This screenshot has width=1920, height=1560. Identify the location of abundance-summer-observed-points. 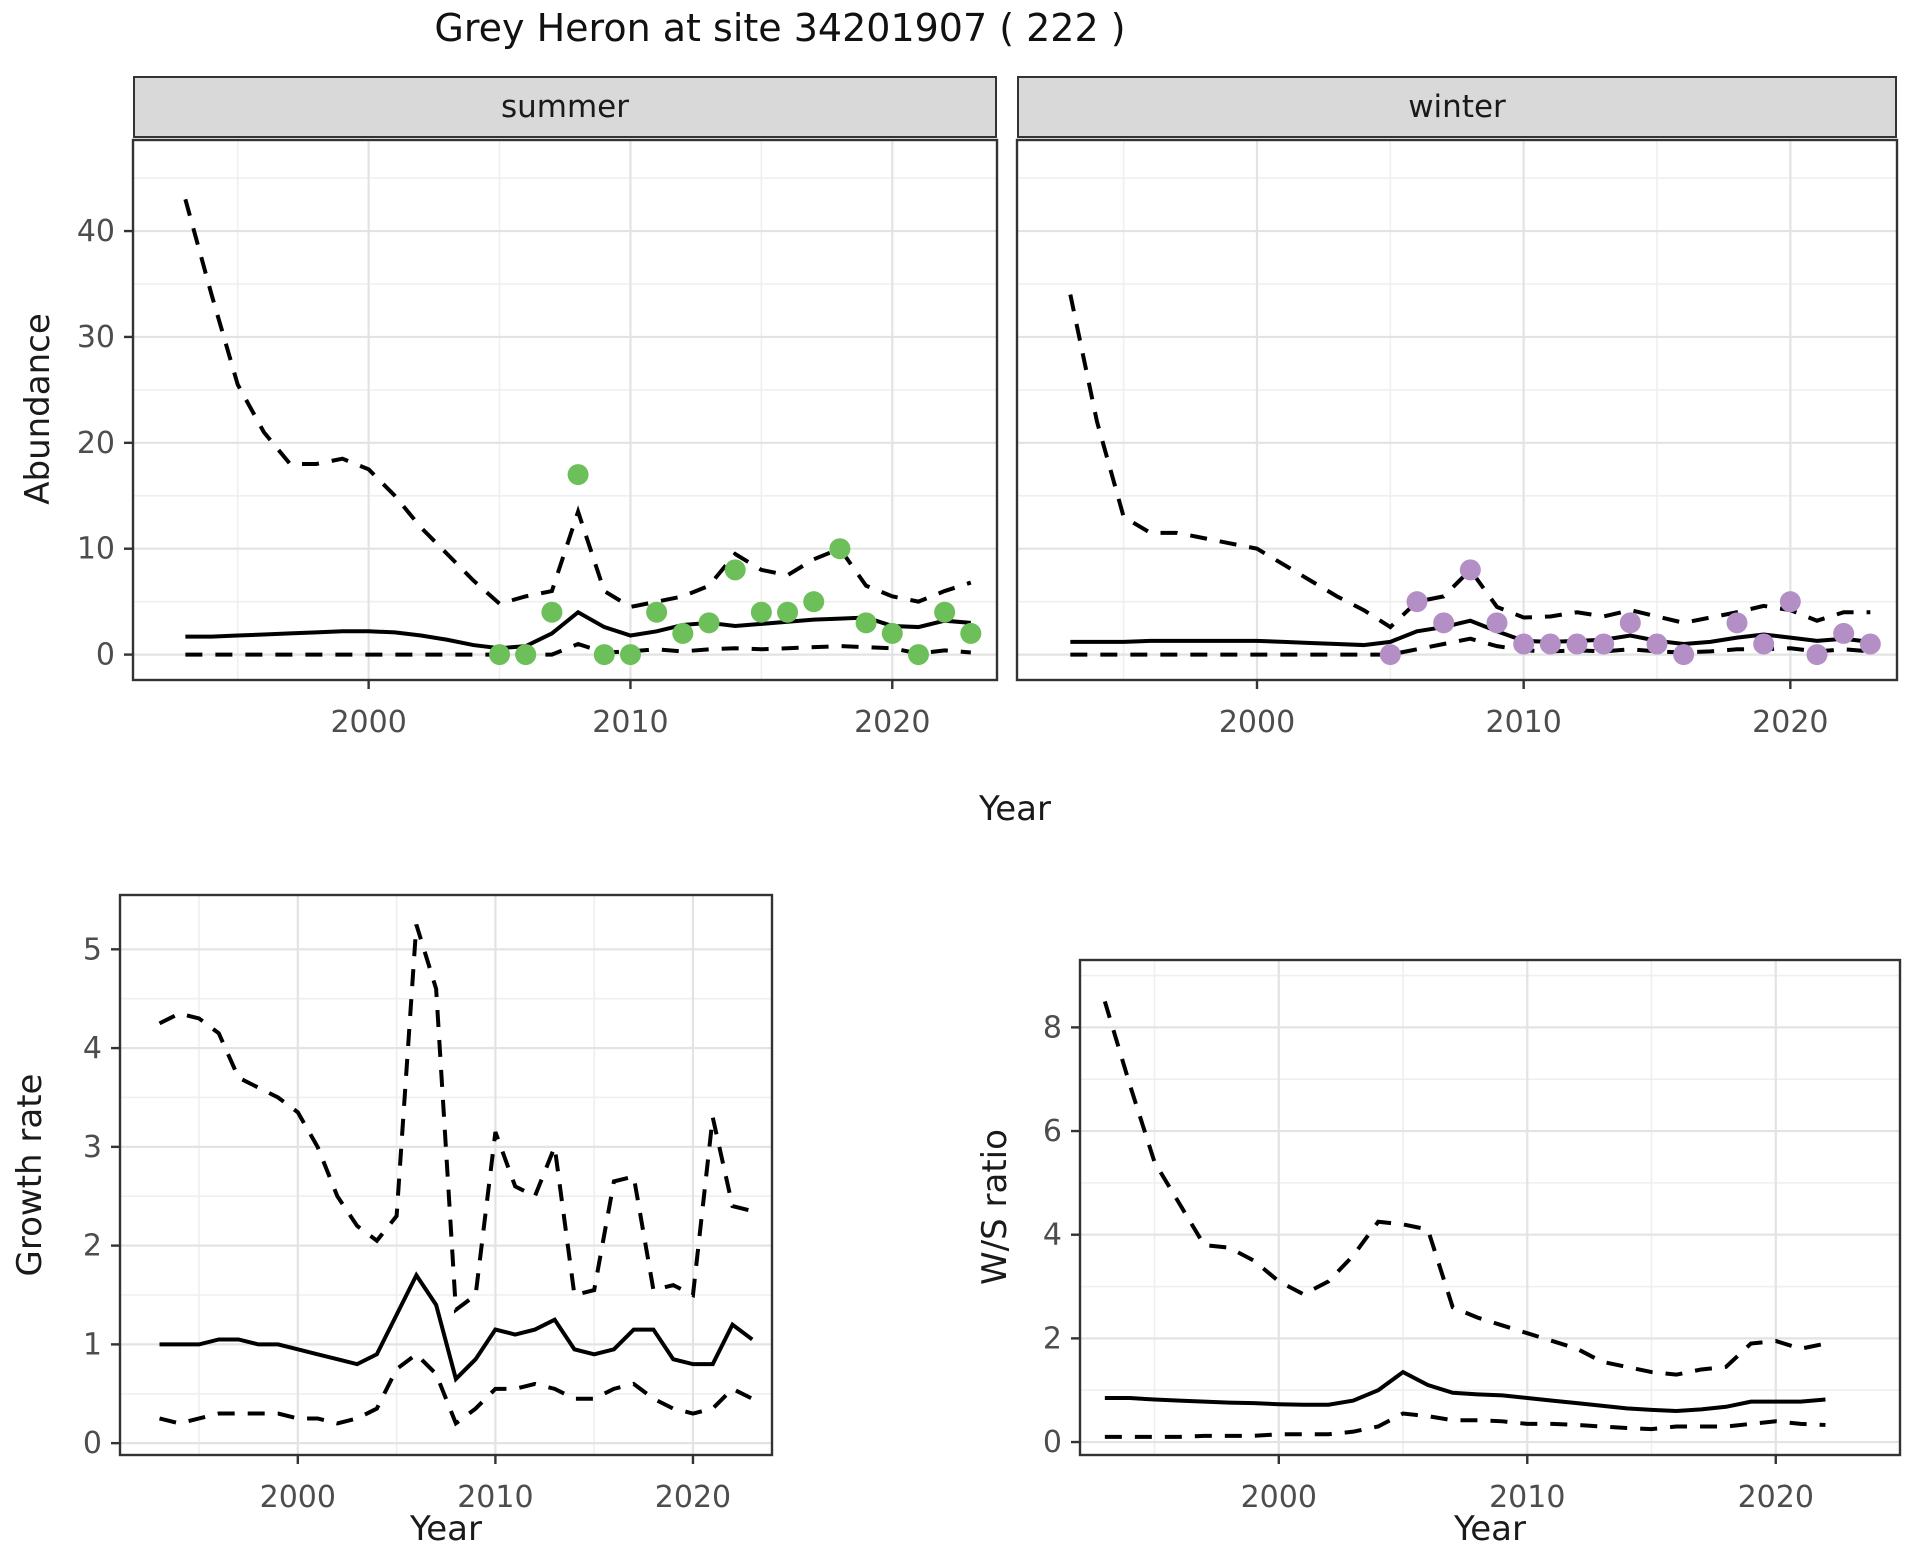
(735, 565).